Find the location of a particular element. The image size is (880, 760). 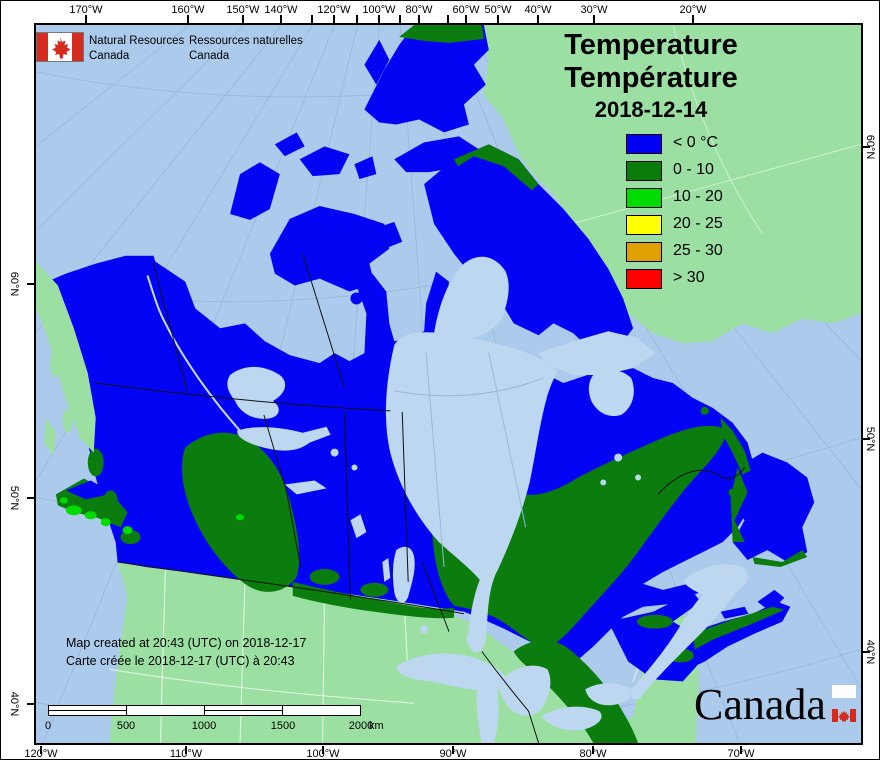

nrcan-signature is located at coordinates (60, 47).